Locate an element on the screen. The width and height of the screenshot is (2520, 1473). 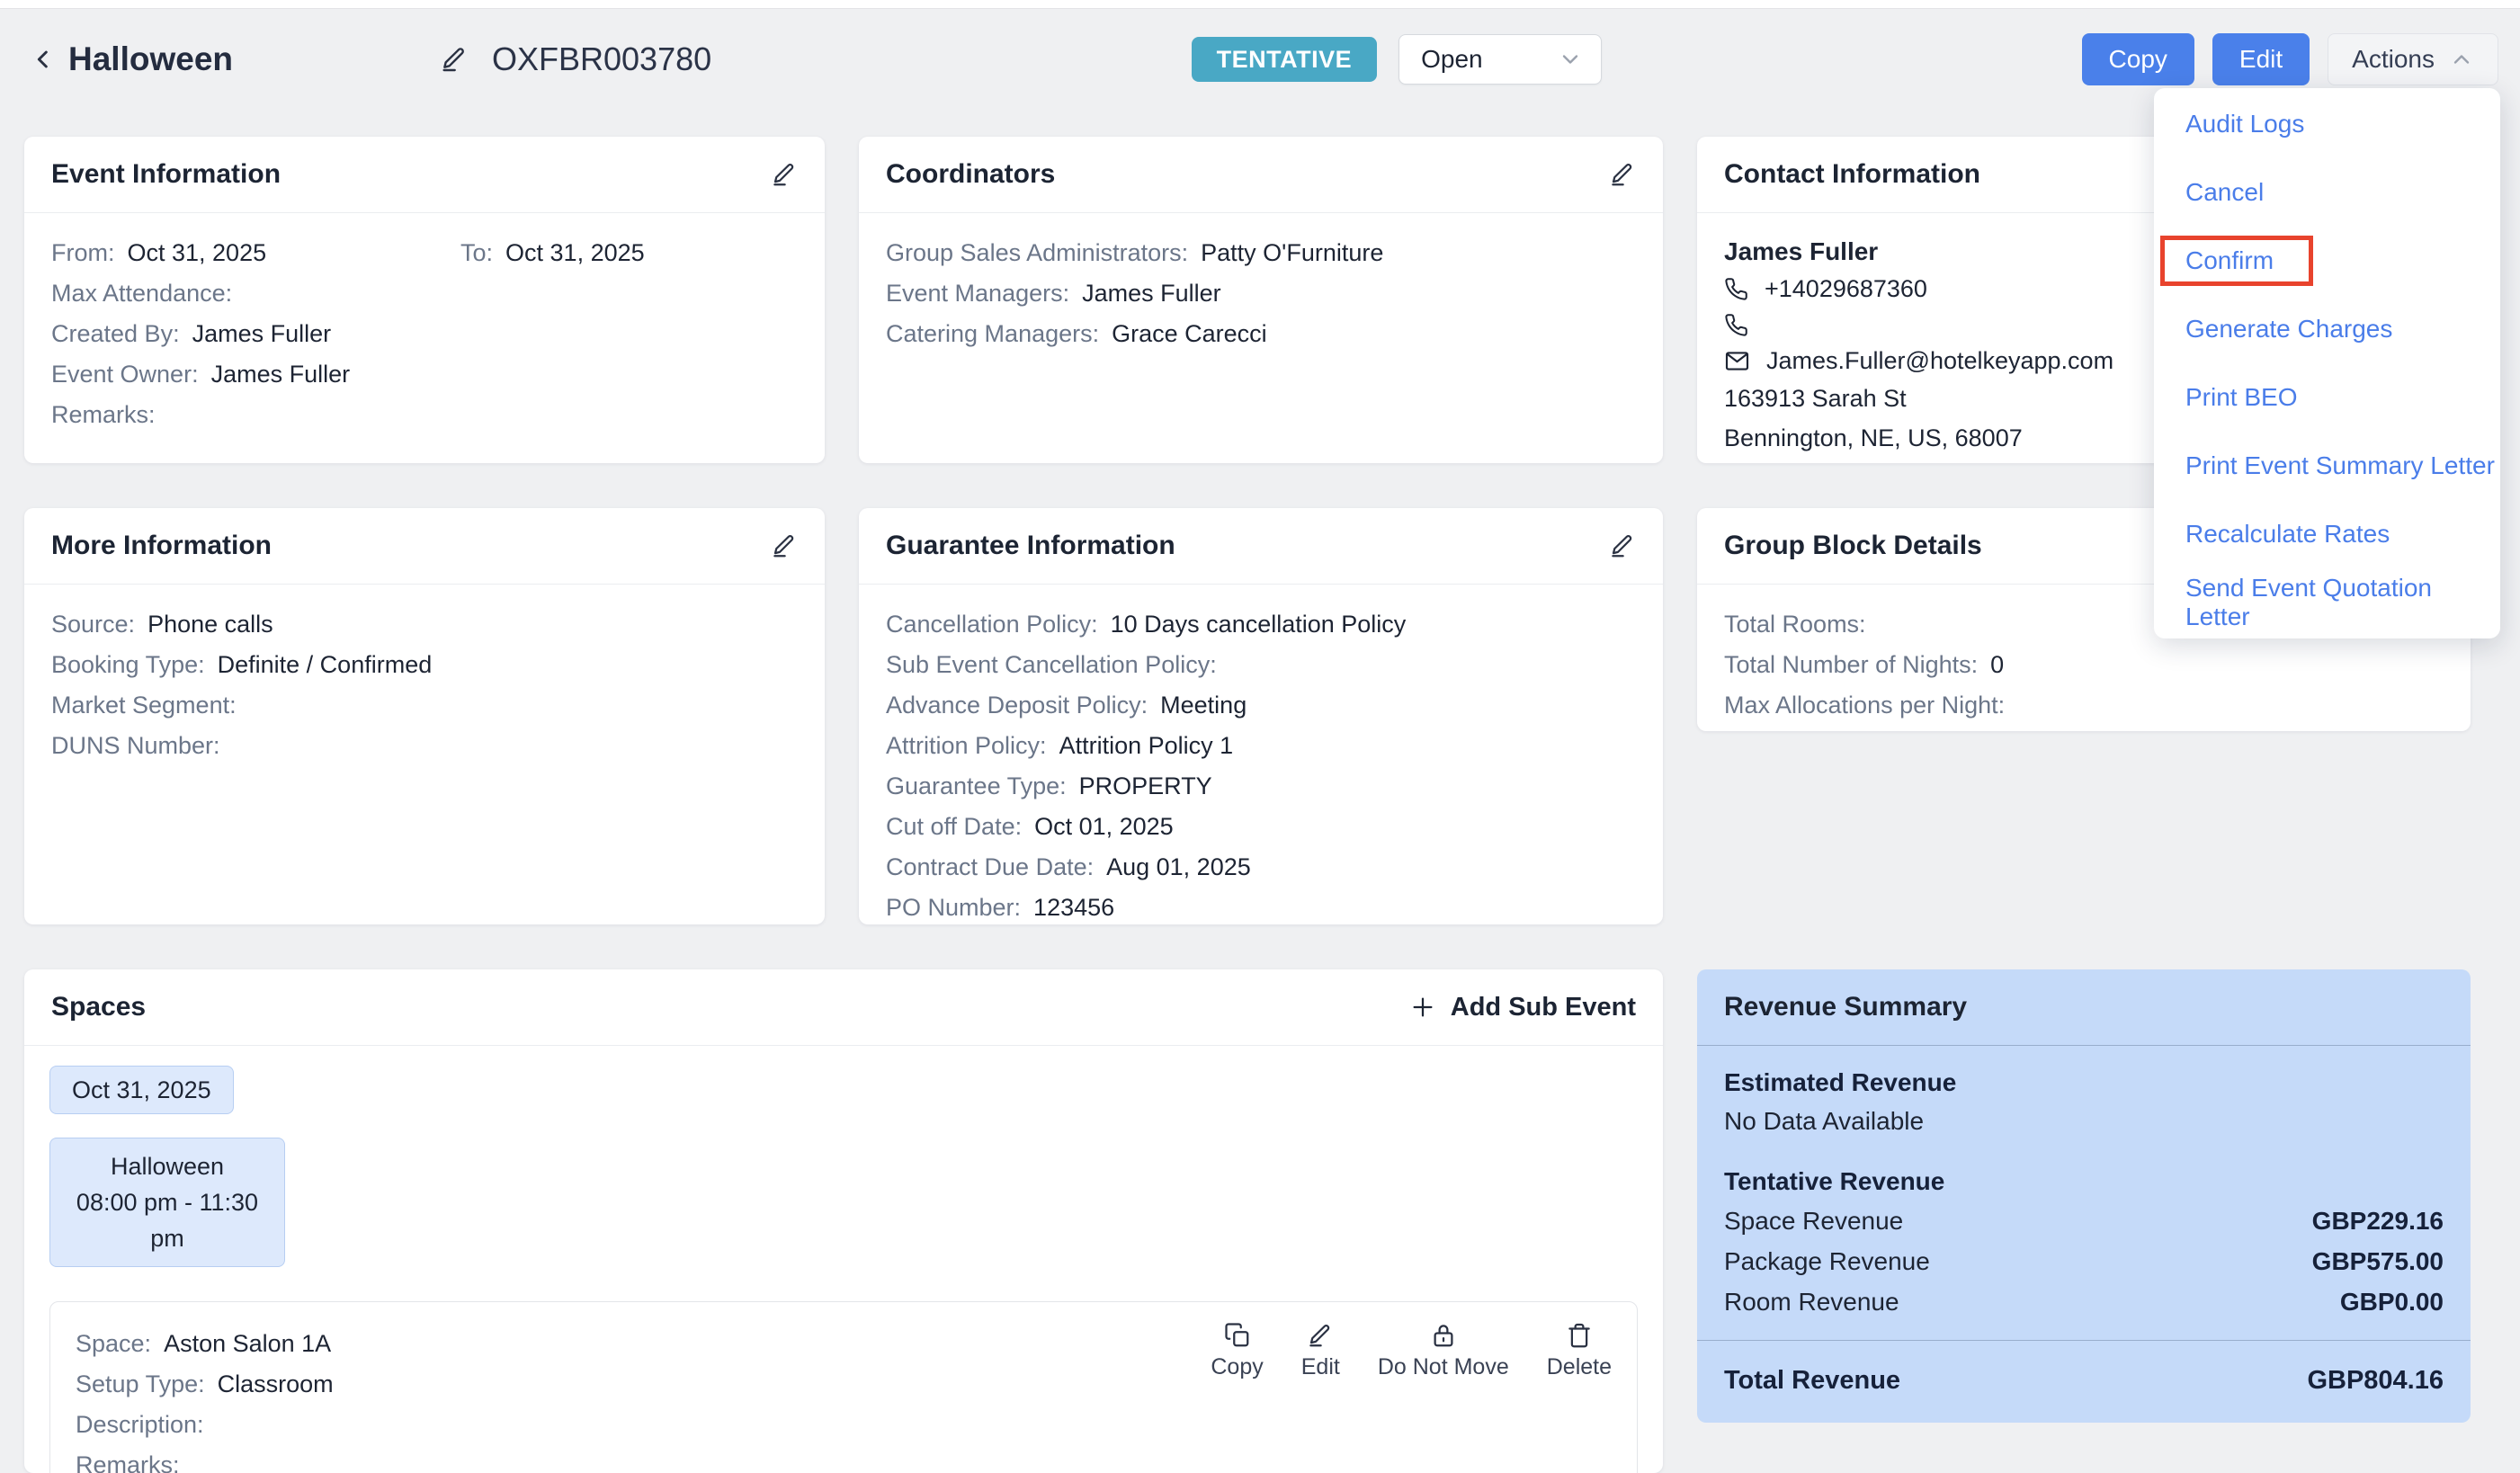
revenue-total-divider is located at coordinates (2084, 1340).